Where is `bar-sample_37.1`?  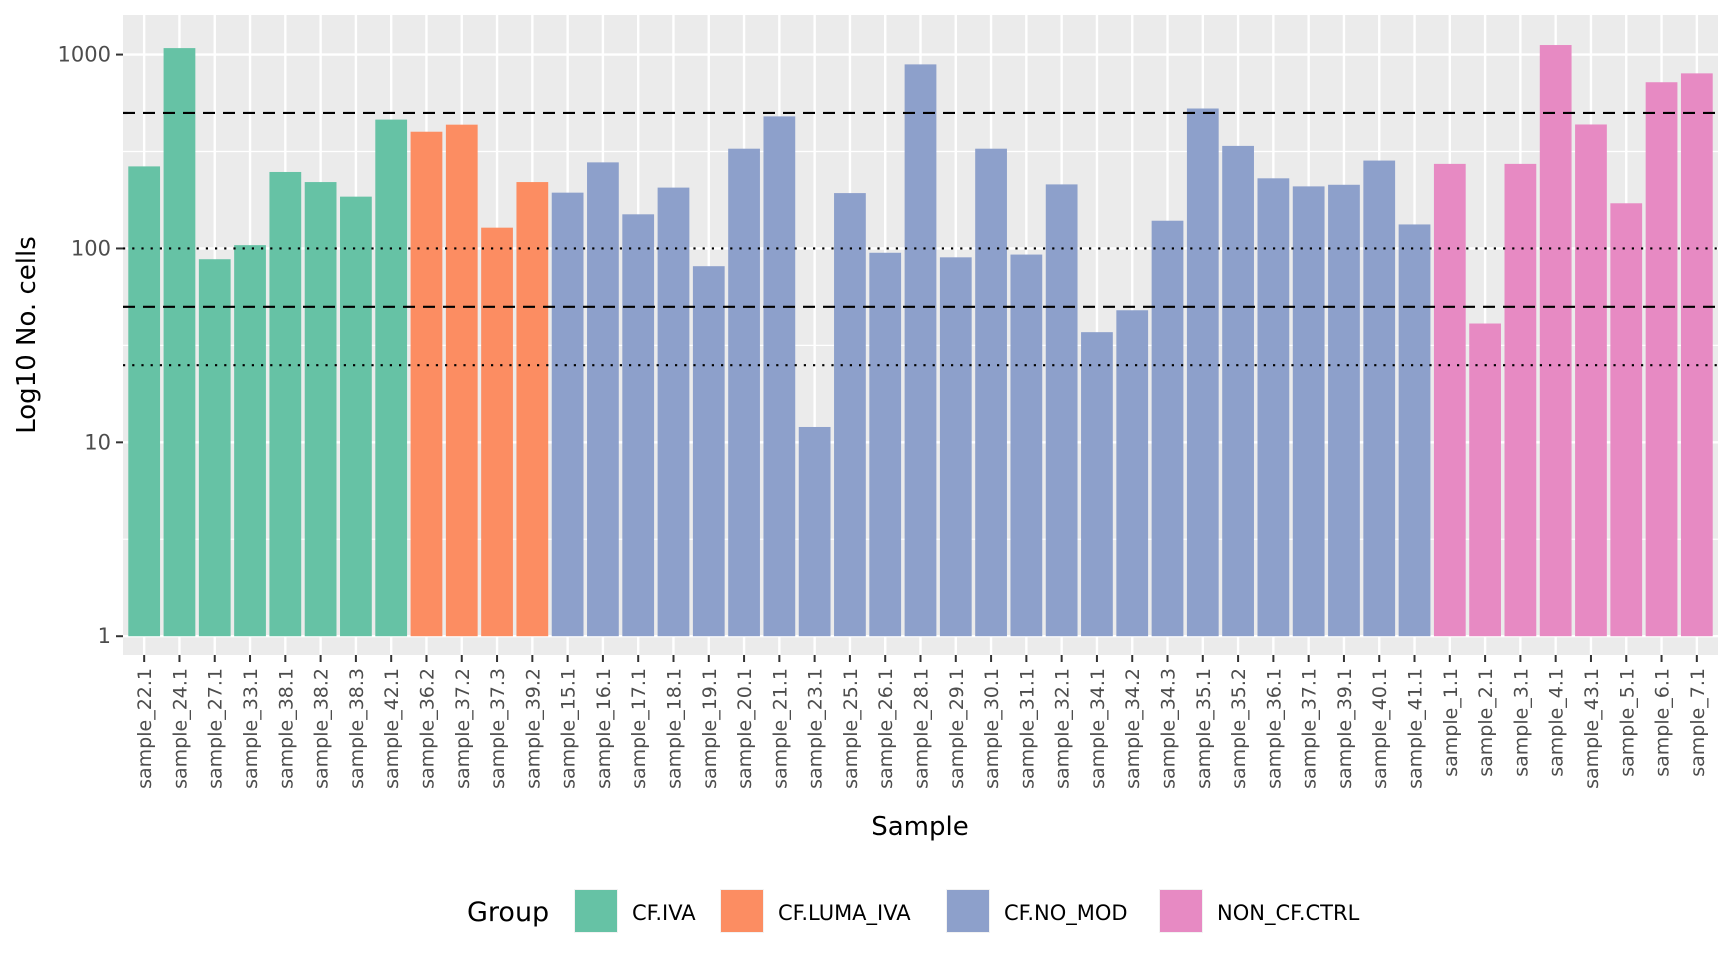 bar-sample_37.1 is located at coordinates (1308, 411).